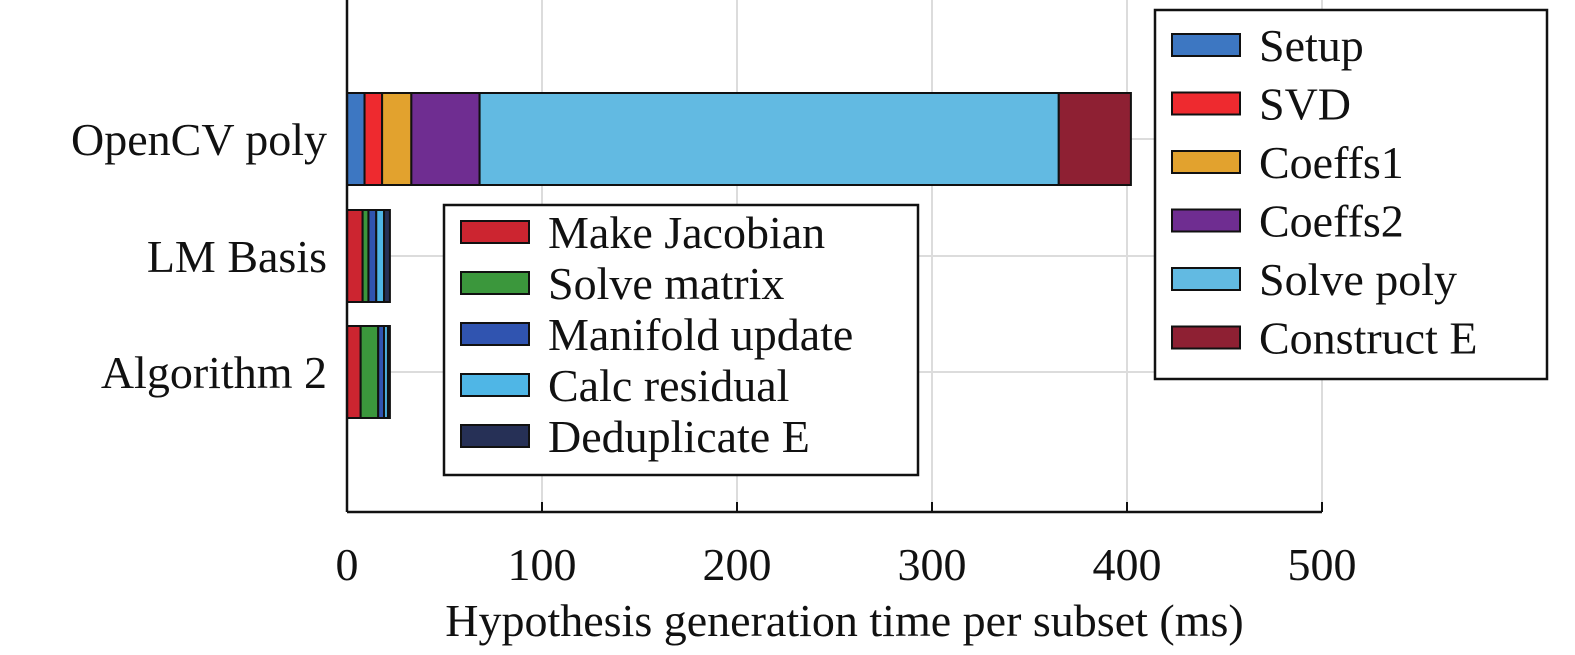 The height and width of the screenshot is (655, 1575). I want to click on legend-label-coeffs2: Coeffs2, so click(1331, 221).